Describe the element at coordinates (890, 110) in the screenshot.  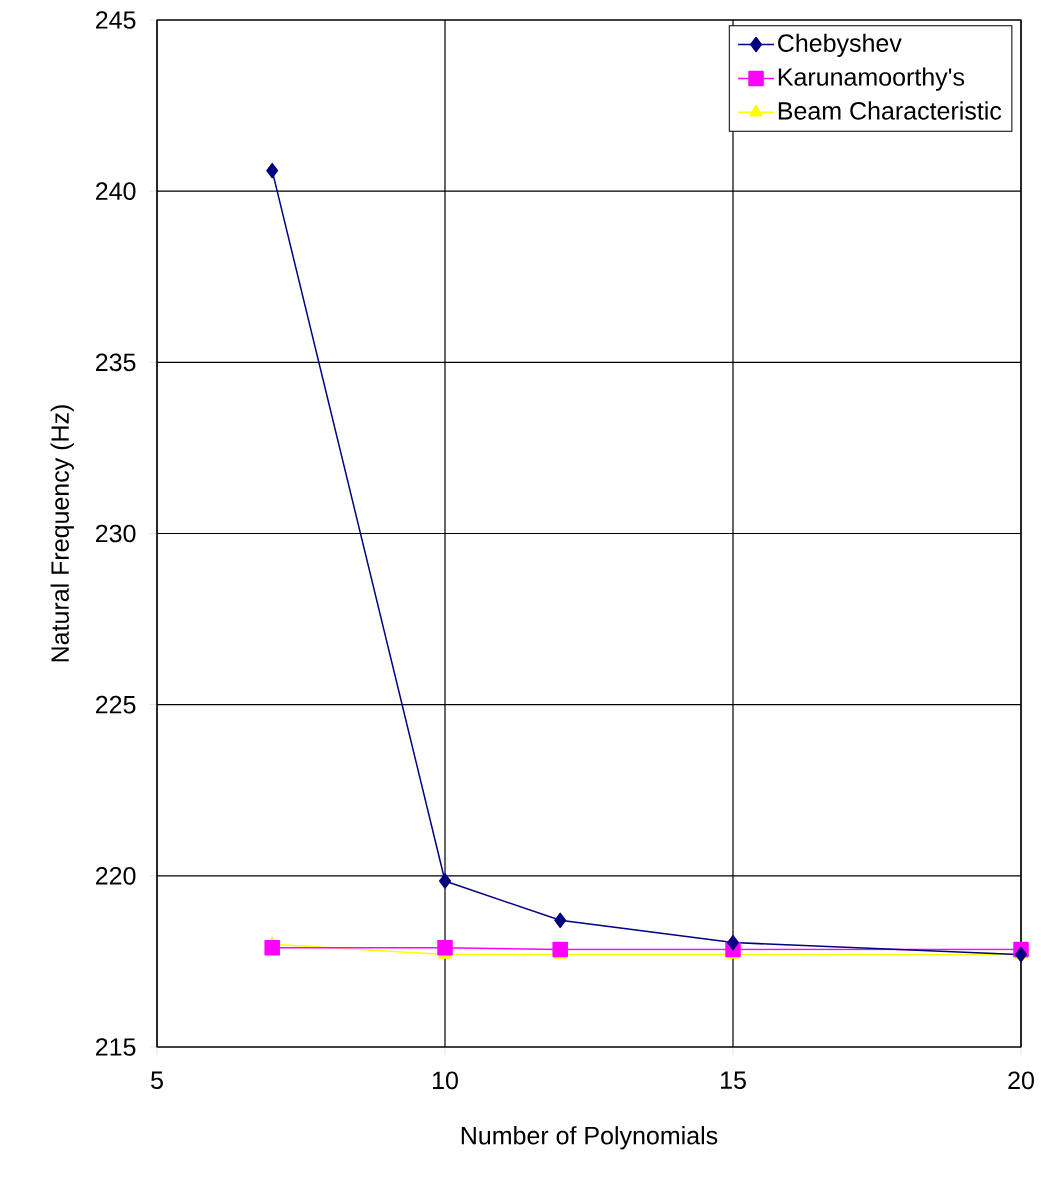
I see `legend-label: Beam Characteristic` at that location.